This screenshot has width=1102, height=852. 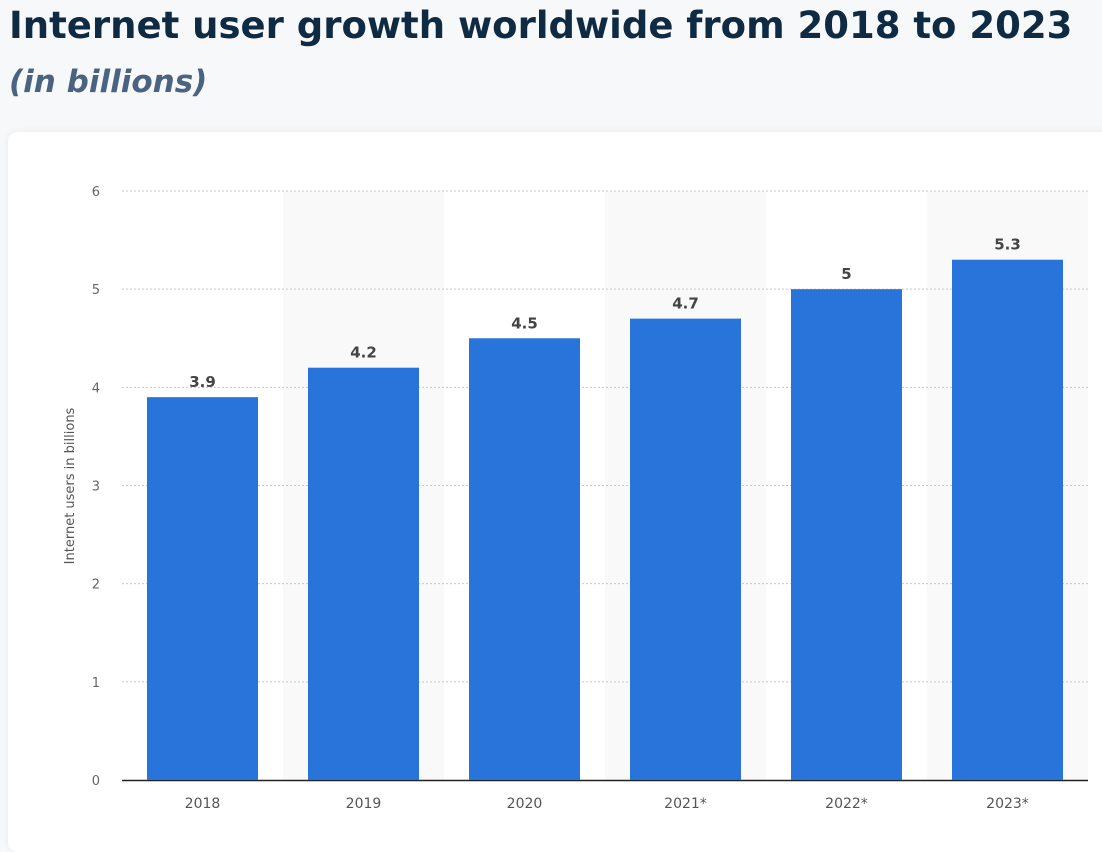 What do you see at coordinates (203, 804) in the screenshot?
I see `x-tick-label: 2018` at bounding box center [203, 804].